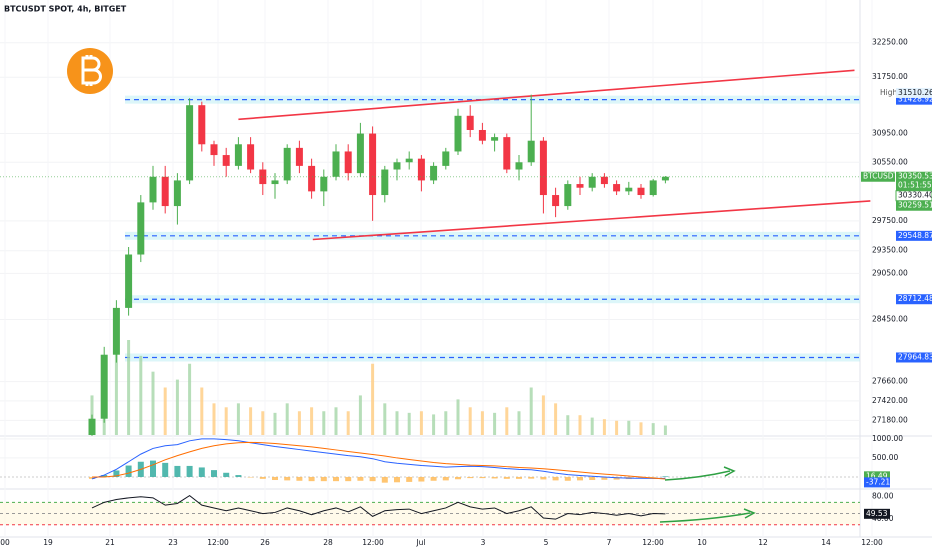 The image size is (932, 550). I want to click on y-tick-label: 29050.00, so click(890, 272).